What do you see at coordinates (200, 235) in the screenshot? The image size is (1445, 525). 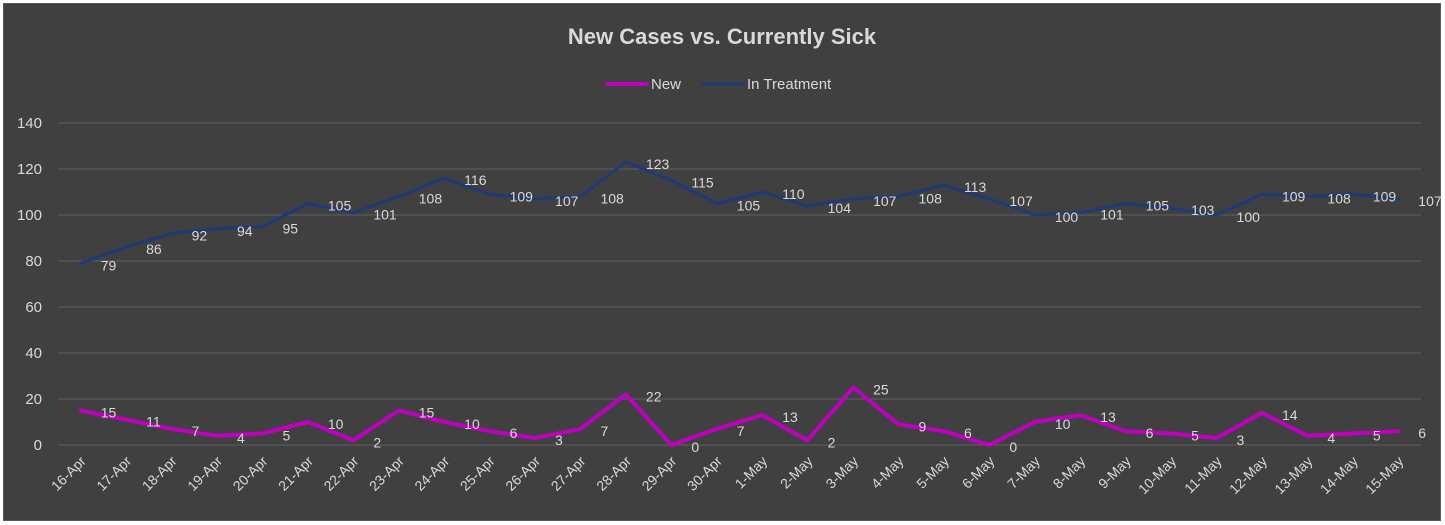 I see `data-label: 92` at bounding box center [200, 235].